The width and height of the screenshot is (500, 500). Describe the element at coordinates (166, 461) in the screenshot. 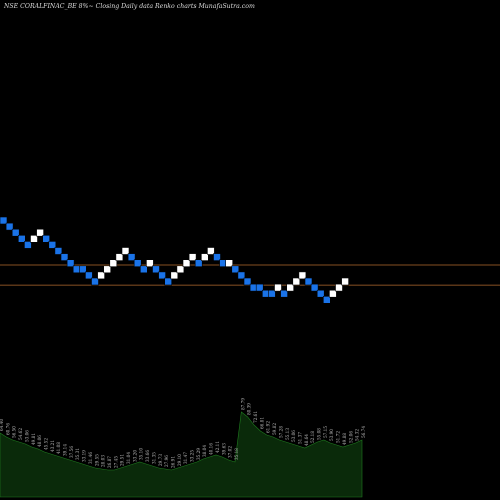

I see `volume-label: 27.96` at that location.